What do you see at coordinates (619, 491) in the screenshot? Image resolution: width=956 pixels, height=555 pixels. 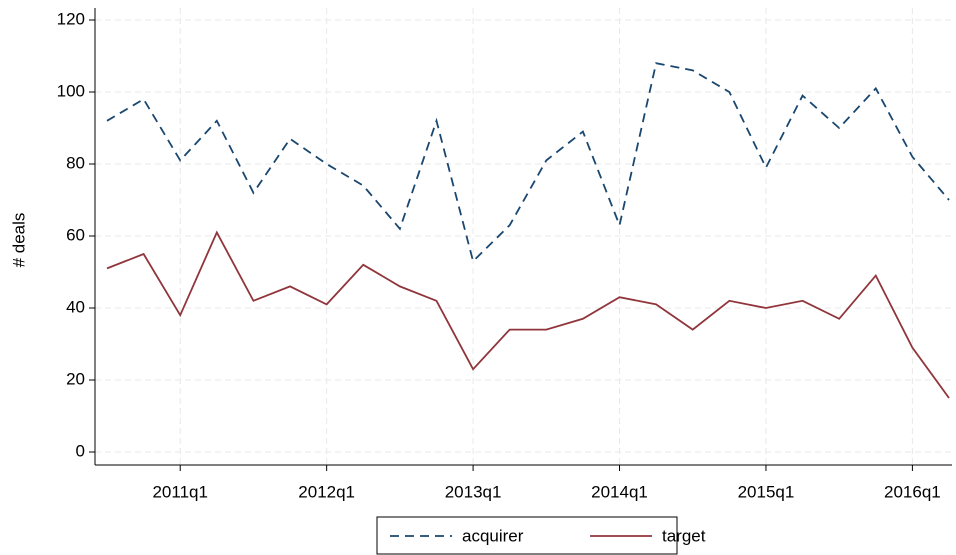 I see `x-tick-label: 2014q1` at bounding box center [619, 491].